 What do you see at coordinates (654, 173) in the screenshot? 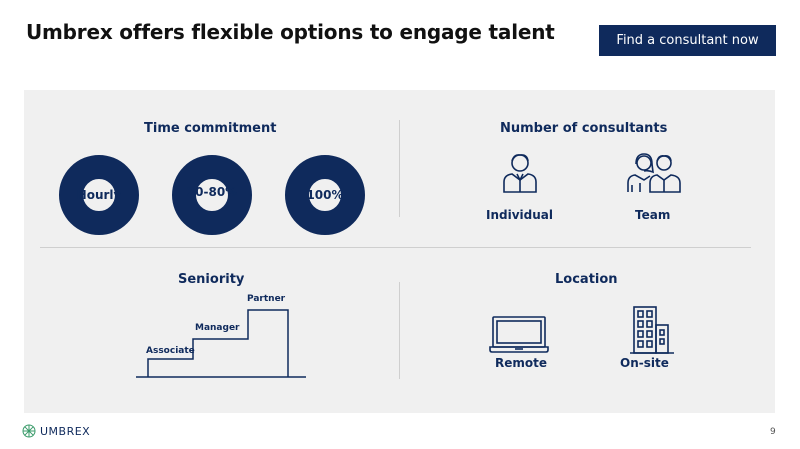
I see `team-icon` at bounding box center [654, 173].